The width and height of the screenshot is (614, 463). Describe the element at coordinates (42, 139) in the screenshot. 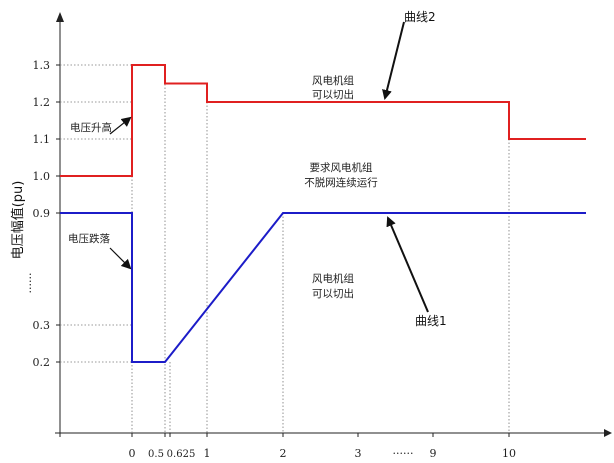

I see `y-tick-label: 1.1` at that location.